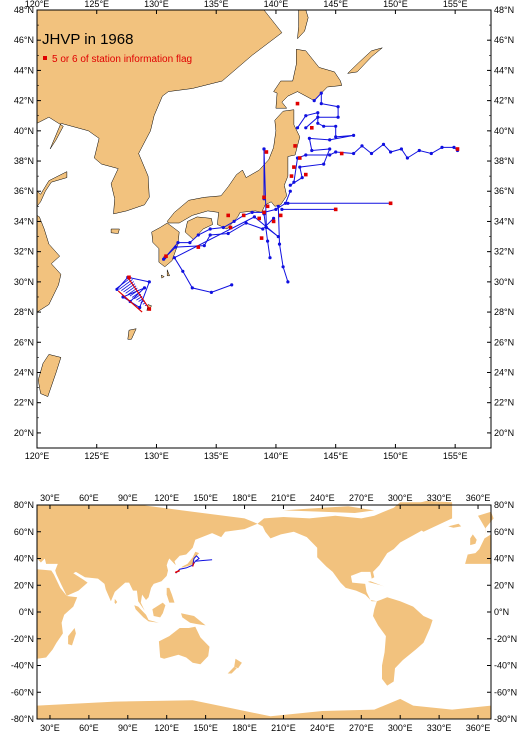  I want to click on world-x-tick-label-bottom: 90°E, so click(128, 728).